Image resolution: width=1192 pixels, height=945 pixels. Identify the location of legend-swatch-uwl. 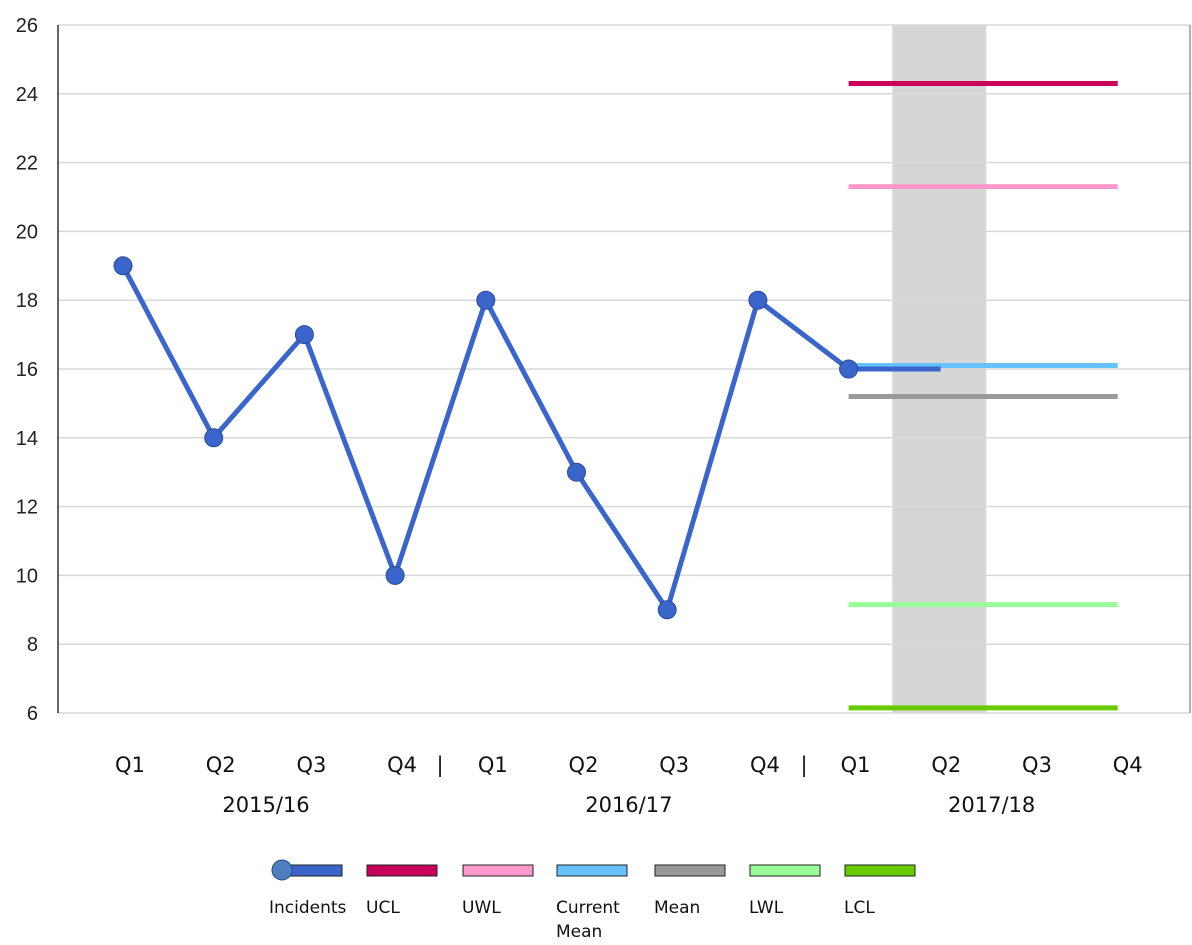
(498, 870).